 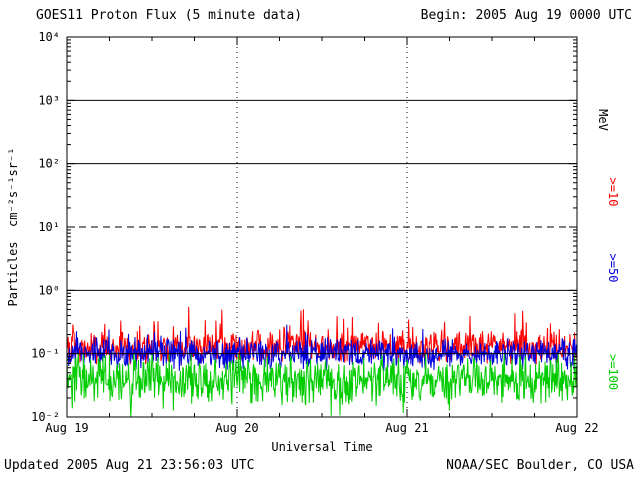 I want to click on x-tick-label: Aug 20, so click(x=236, y=428).